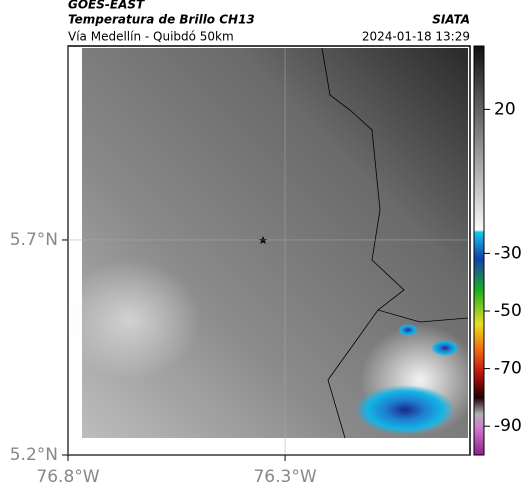 The image size is (526, 491). Describe the element at coordinates (508, 369) in the screenshot. I see `colorbar-tick-label: -70` at that location.